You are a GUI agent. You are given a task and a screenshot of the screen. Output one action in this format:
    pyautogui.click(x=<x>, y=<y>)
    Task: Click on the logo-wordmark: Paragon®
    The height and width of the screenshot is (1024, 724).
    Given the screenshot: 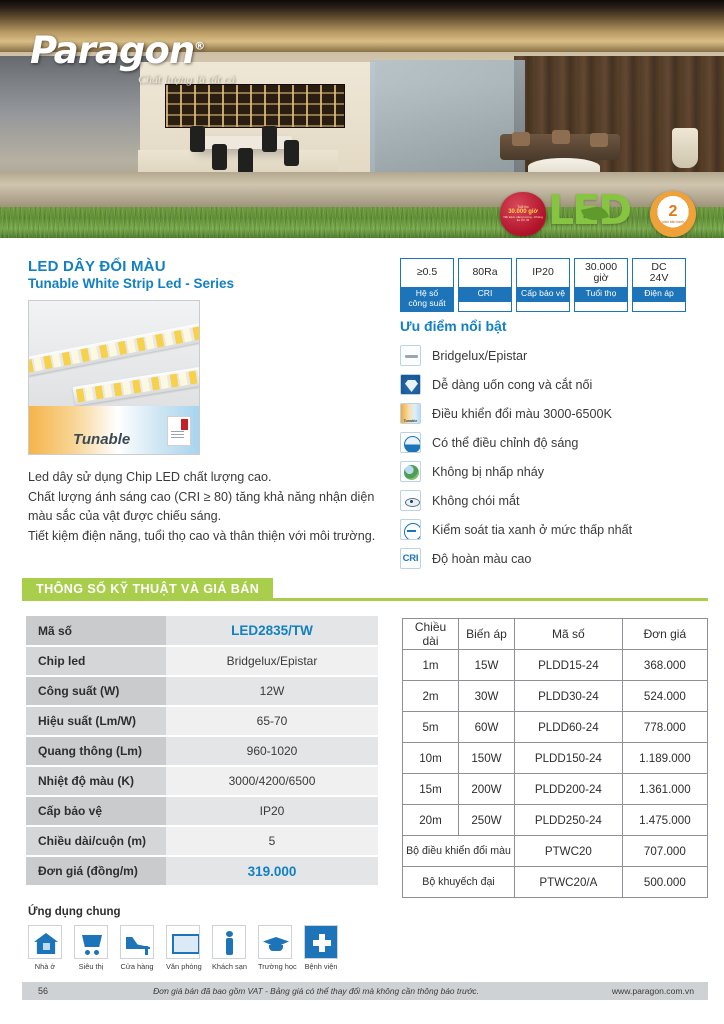 What is the action you would take?
    pyautogui.click(x=132, y=50)
    